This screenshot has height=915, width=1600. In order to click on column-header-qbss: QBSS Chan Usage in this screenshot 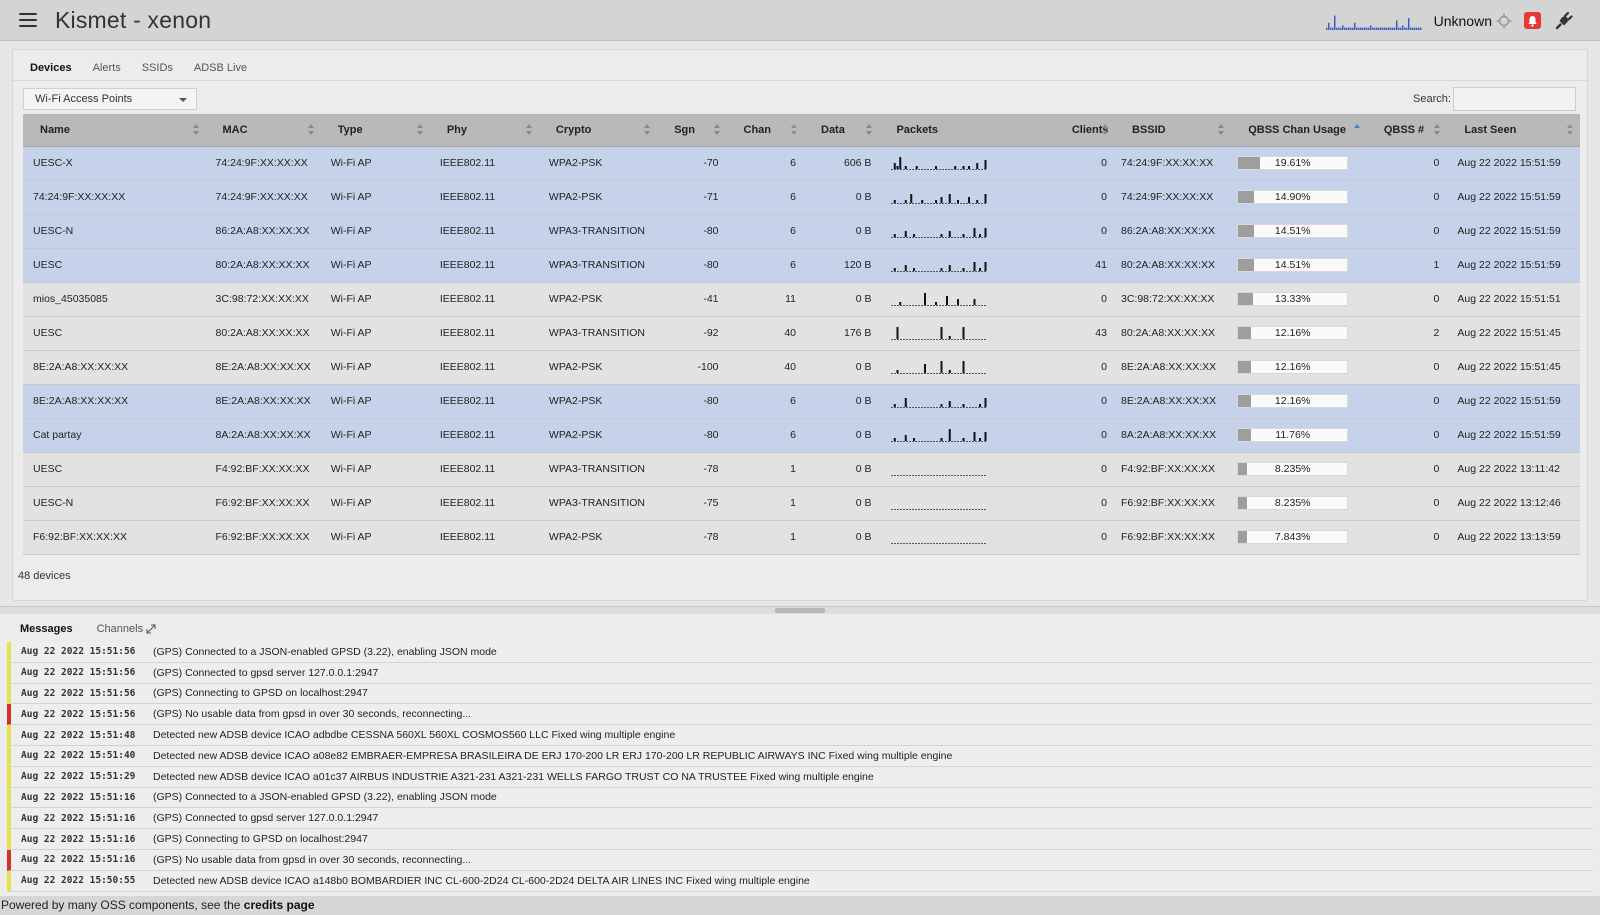, I will do `click(1299, 130)`.